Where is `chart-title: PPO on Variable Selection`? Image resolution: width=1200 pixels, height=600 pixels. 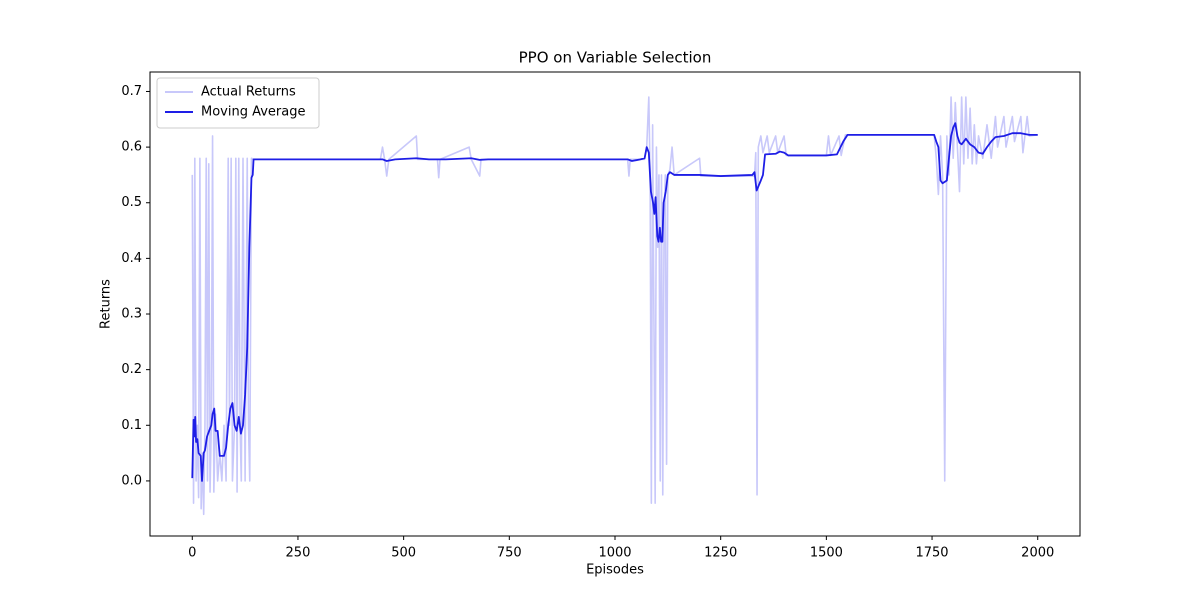
chart-title: PPO on Variable Selection is located at coordinates (615, 58).